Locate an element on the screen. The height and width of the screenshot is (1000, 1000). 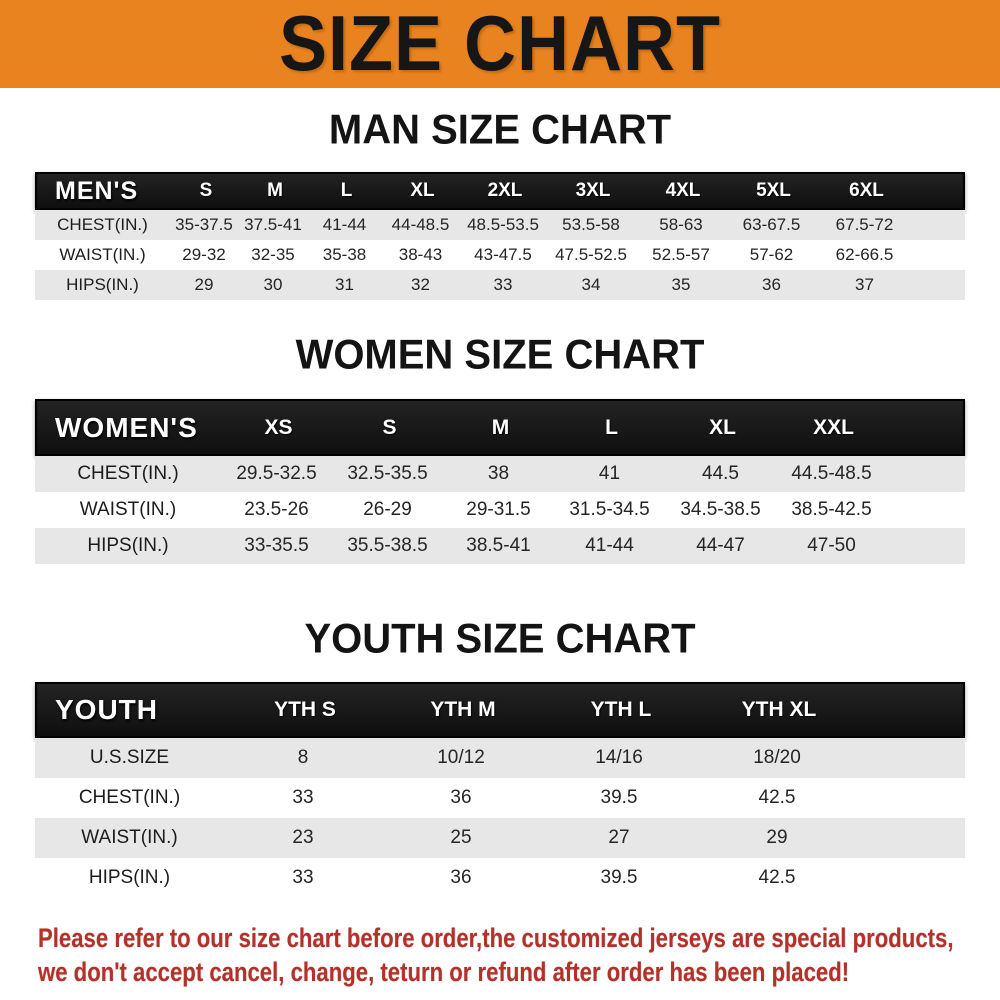
table-row: CHEST(IN.) 33 36 39.5 42.5 is located at coordinates (500, 798).